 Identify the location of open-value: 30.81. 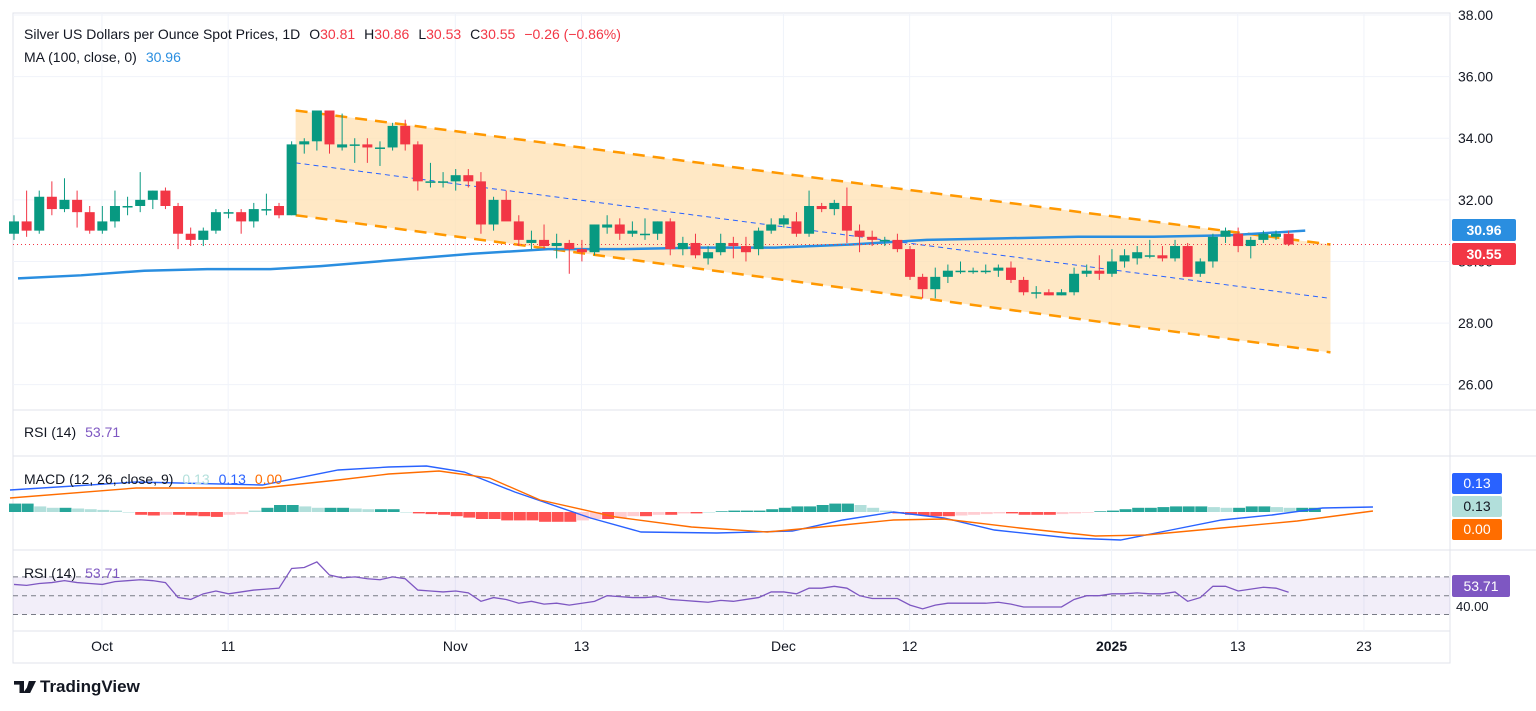
(337, 34).